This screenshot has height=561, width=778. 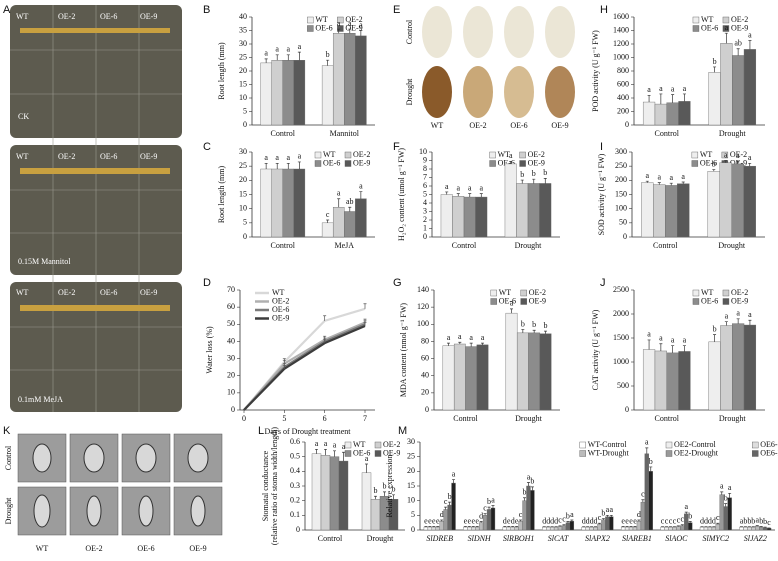 What do you see at coordinates (676, 538) in the screenshot?
I see `x-tick-label: SlAOC` at bounding box center [676, 538].